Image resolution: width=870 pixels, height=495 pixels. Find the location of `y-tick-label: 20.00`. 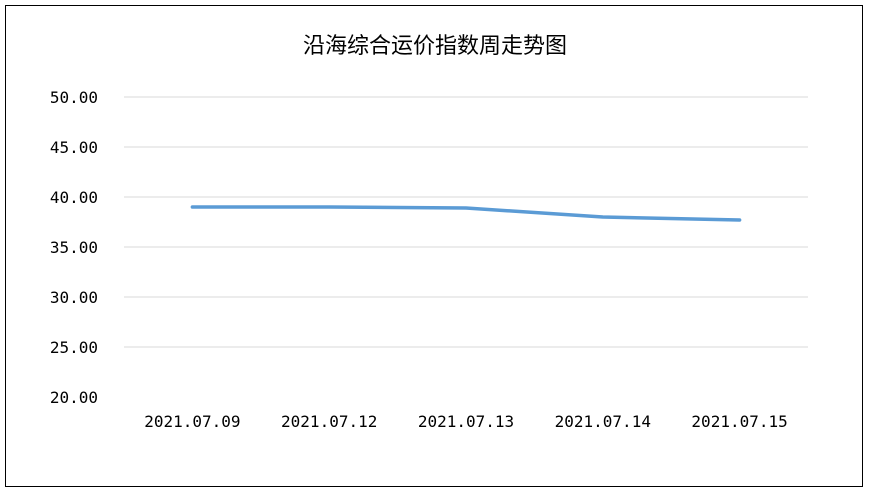

y-tick-label: 20.00 is located at coordinates (74, 397).